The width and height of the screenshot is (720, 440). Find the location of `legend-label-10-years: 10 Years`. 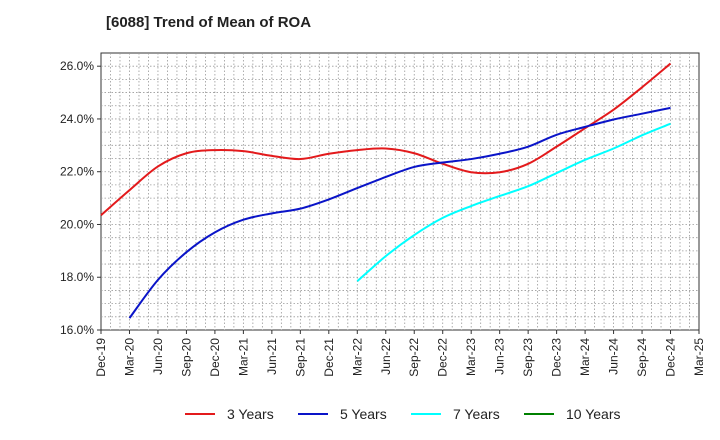

legend-label-10-years: 10 Years is located at coordinates (593, 414).